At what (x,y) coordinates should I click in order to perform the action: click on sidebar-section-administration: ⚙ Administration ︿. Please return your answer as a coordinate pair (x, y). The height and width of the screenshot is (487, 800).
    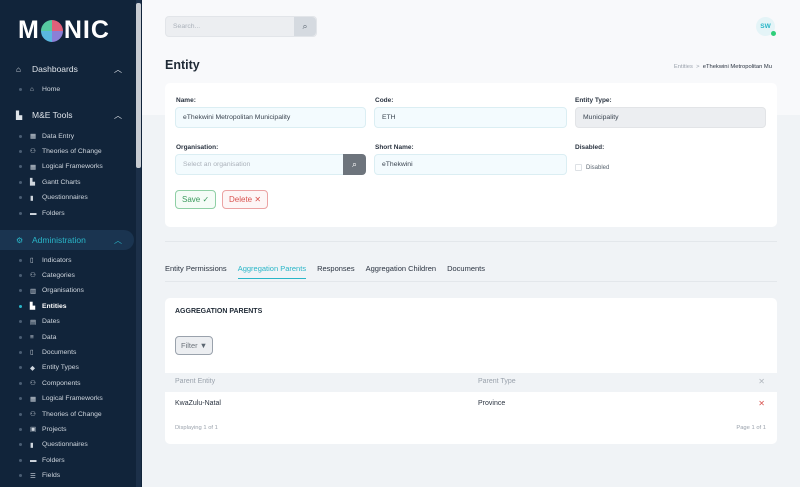
    Looking at the image, I should click on (67, 240).